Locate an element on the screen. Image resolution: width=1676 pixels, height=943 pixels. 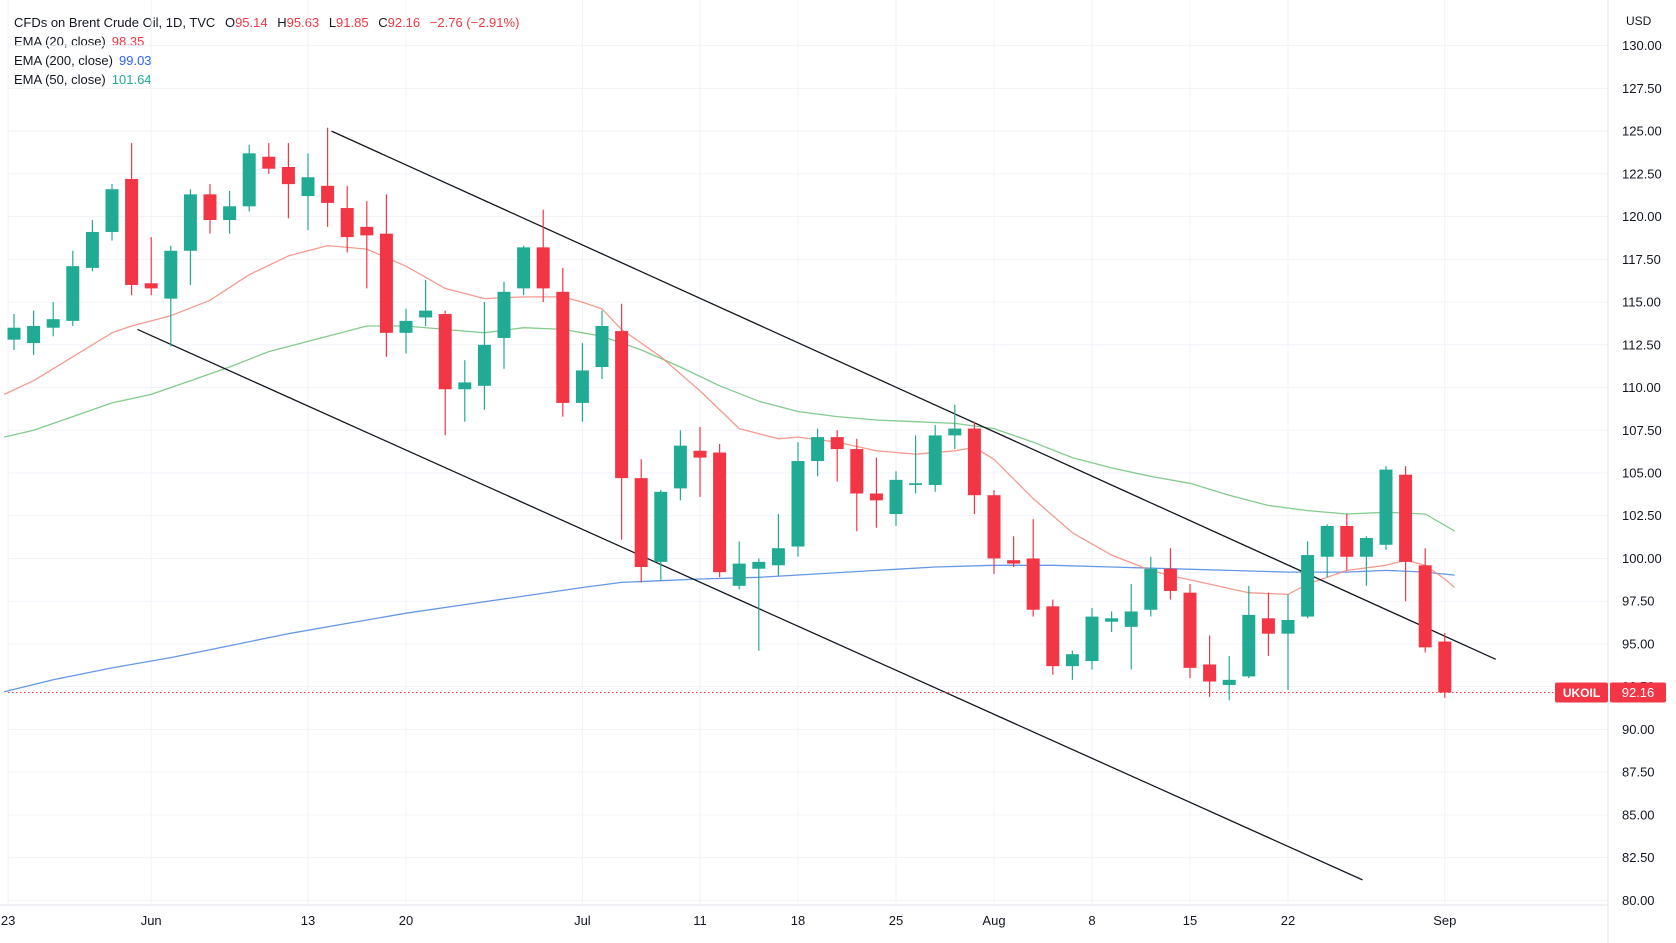
time-tick-label: 11 is located at coordinates (700, 920).